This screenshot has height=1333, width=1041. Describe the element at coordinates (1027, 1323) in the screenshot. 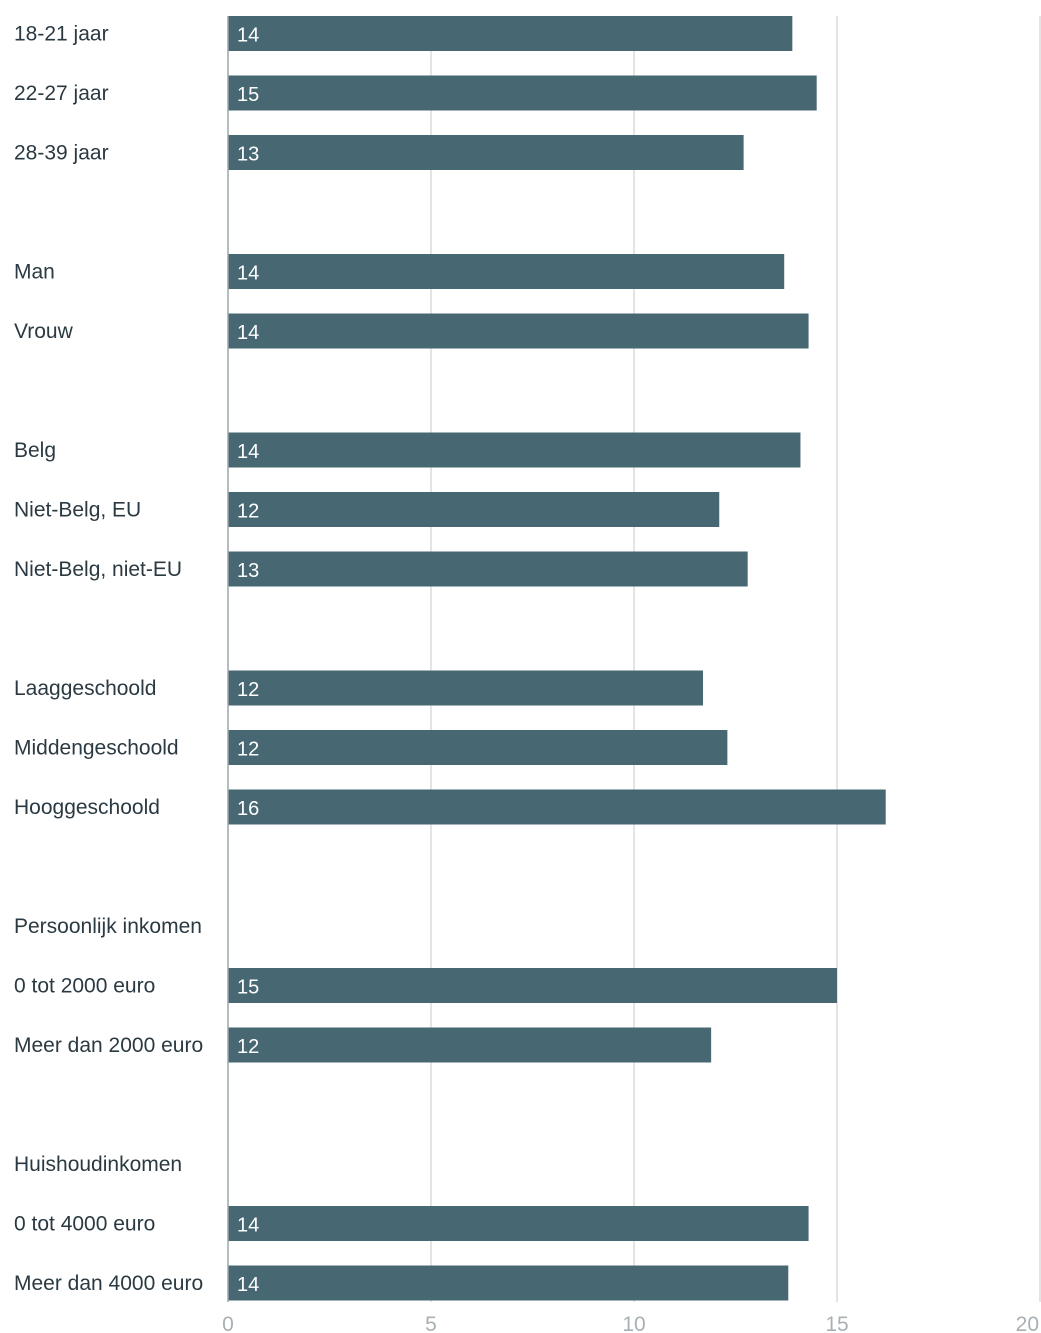

I see `x-tick-label: 20` at that location.